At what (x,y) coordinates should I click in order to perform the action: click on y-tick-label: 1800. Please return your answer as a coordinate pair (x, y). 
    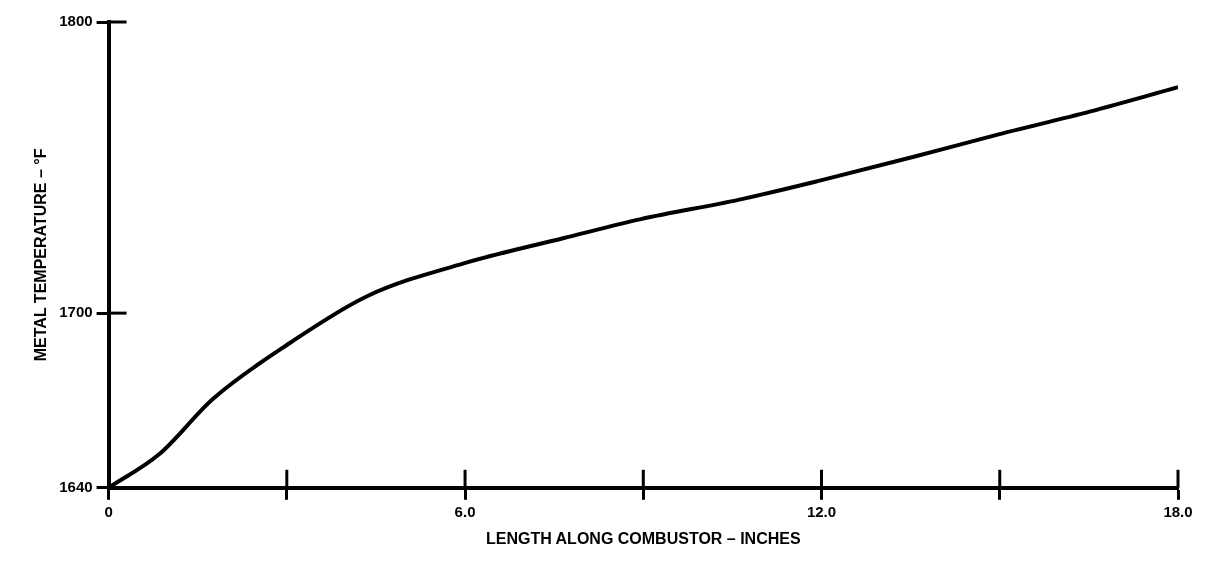
    Looking at the image, I should click on (76, 21).